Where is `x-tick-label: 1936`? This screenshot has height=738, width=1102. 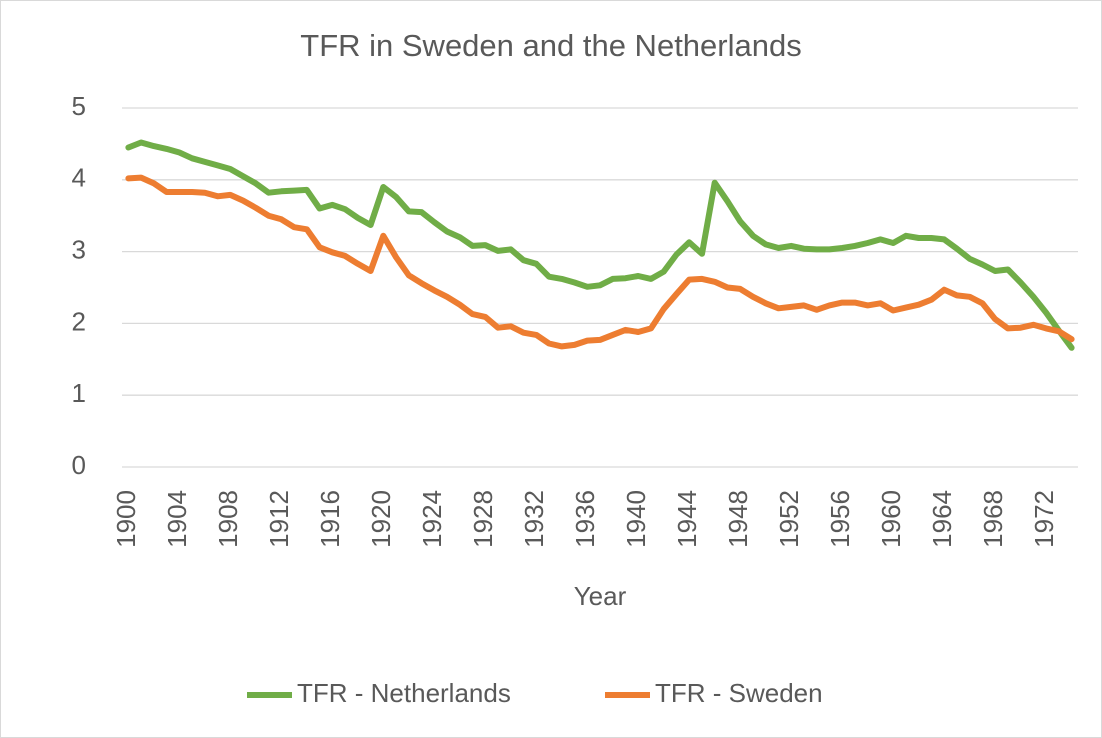 x-tick-label: 1936 is located at coordinates (585, 519).